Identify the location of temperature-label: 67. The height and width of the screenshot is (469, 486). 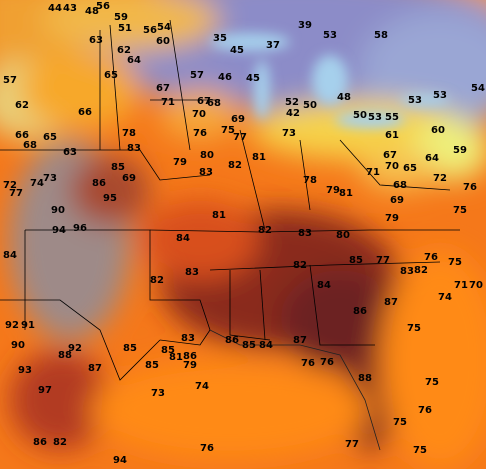
(204, 101).